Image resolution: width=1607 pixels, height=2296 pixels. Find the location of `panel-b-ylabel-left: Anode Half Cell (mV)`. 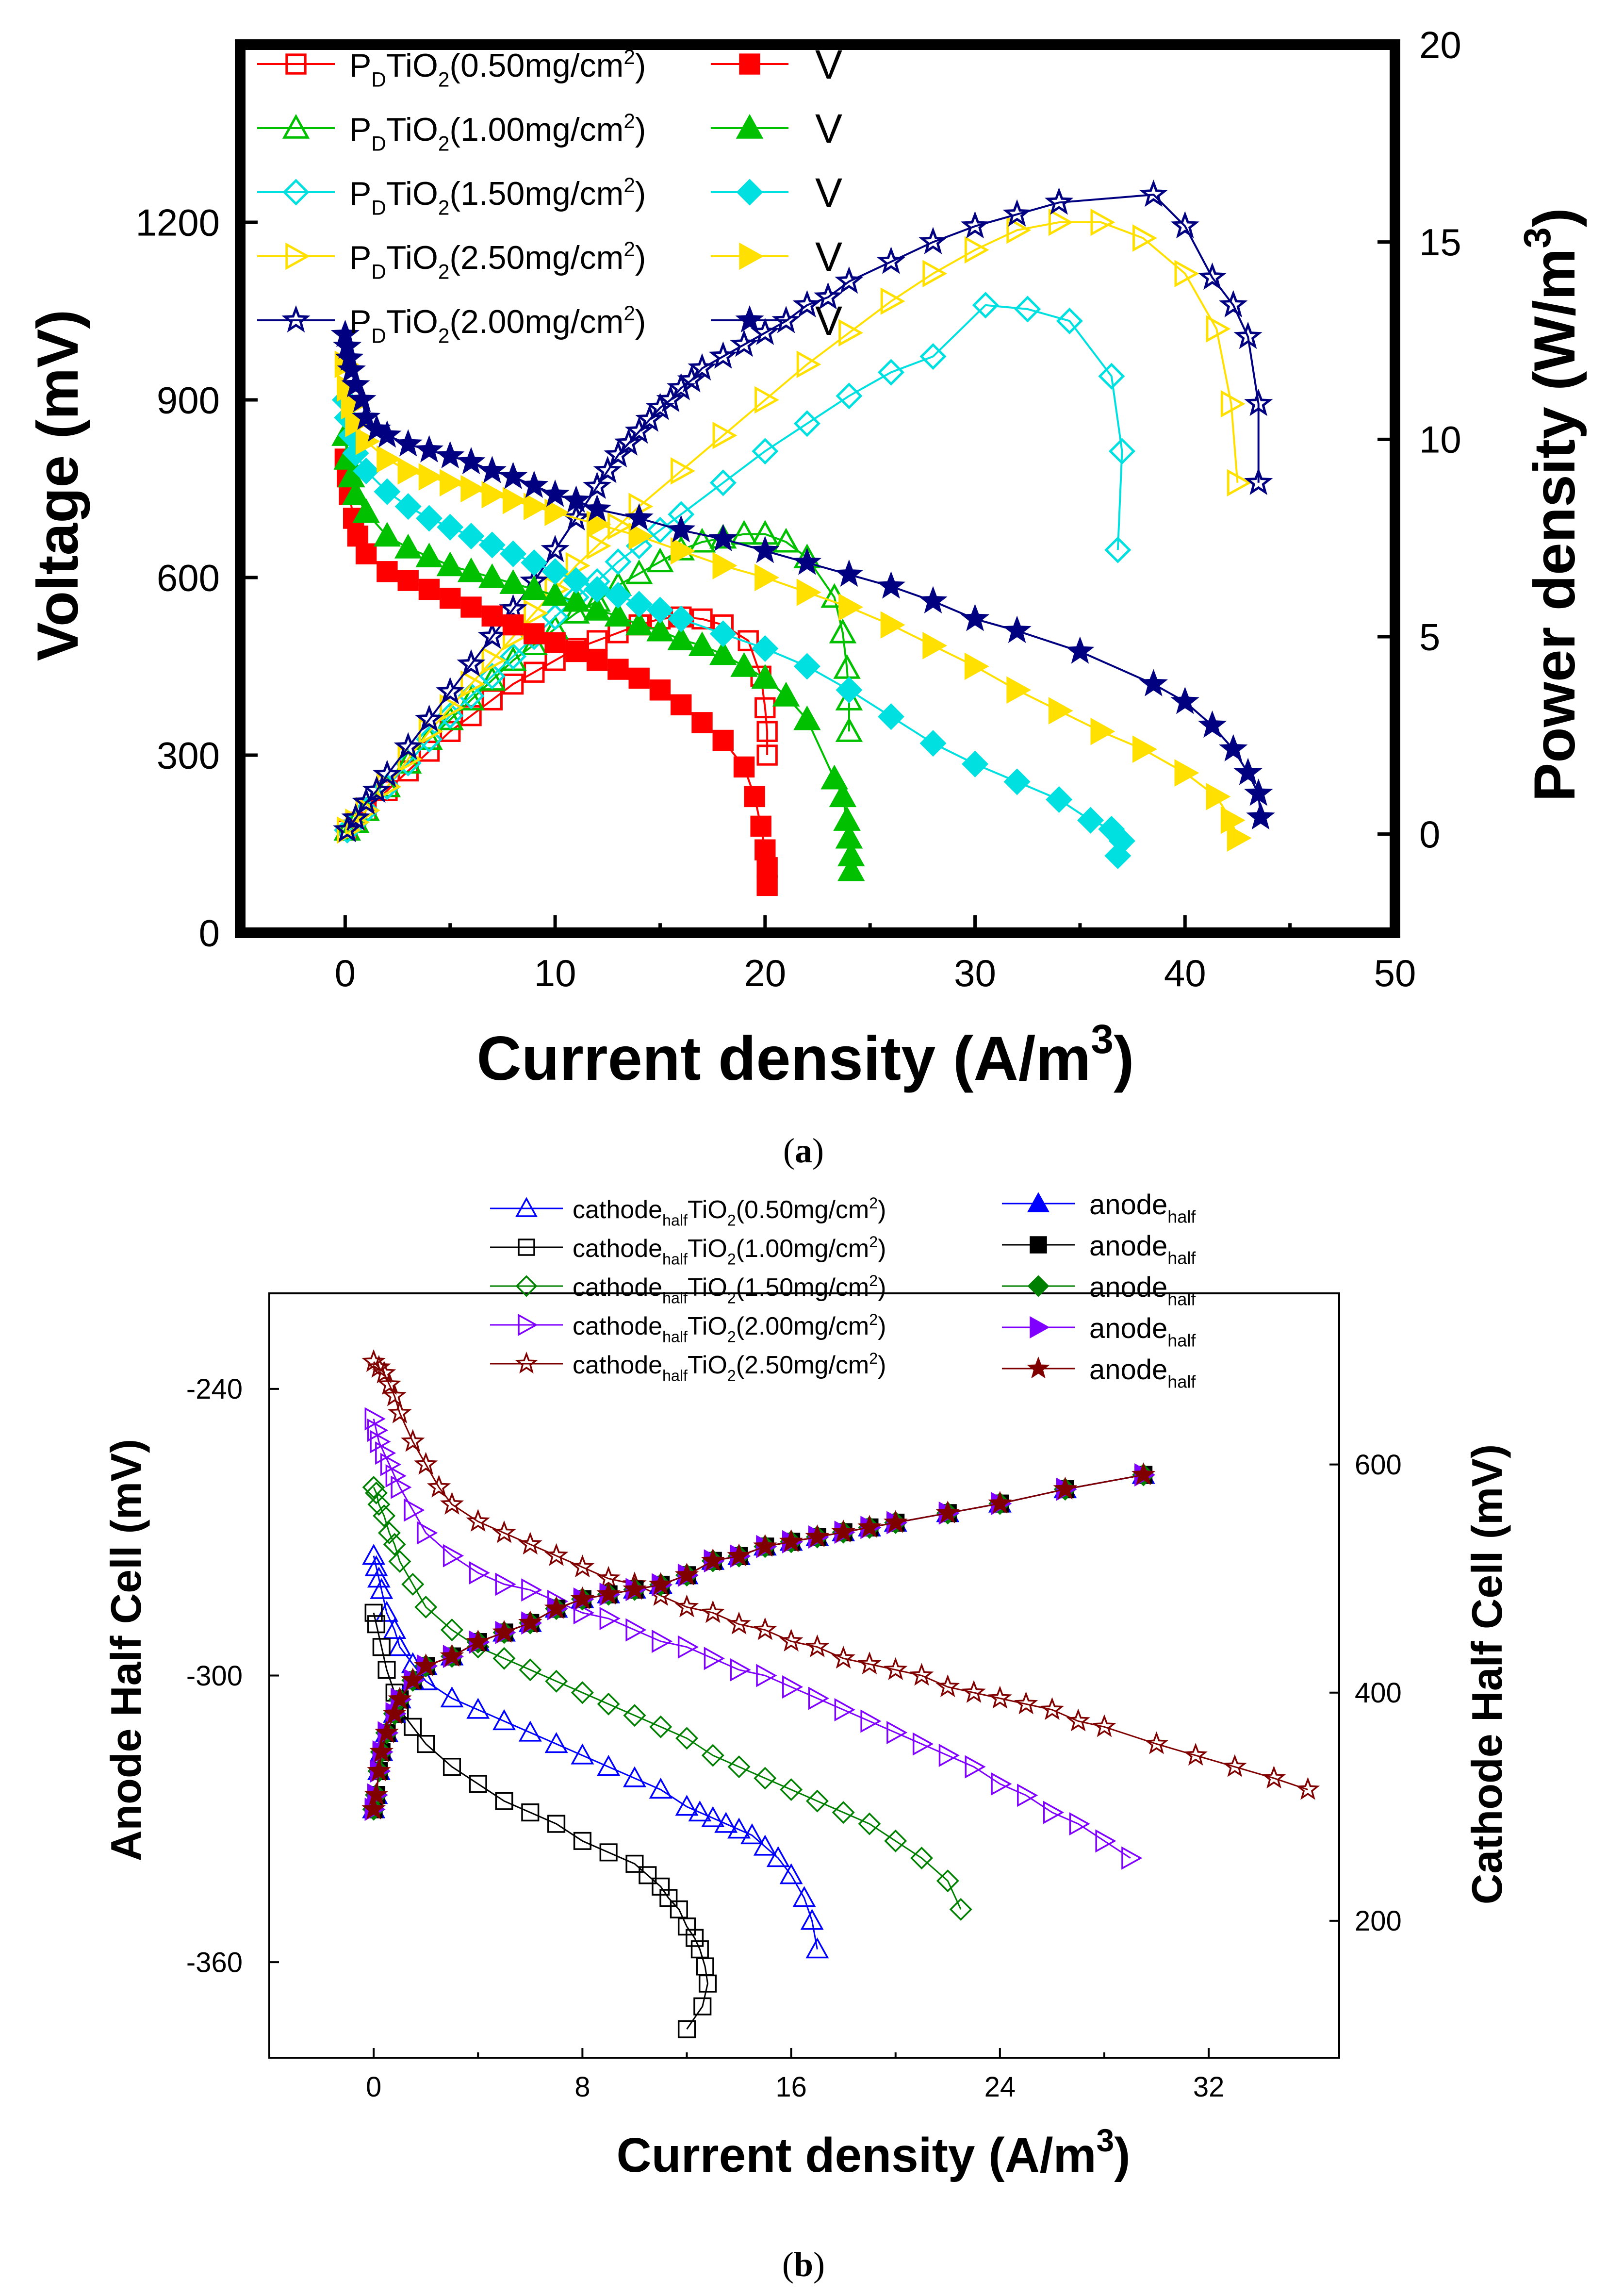

panel-b-ylabel-left: Anode Half Cell (mV) is located at coordinates (126, 1650).